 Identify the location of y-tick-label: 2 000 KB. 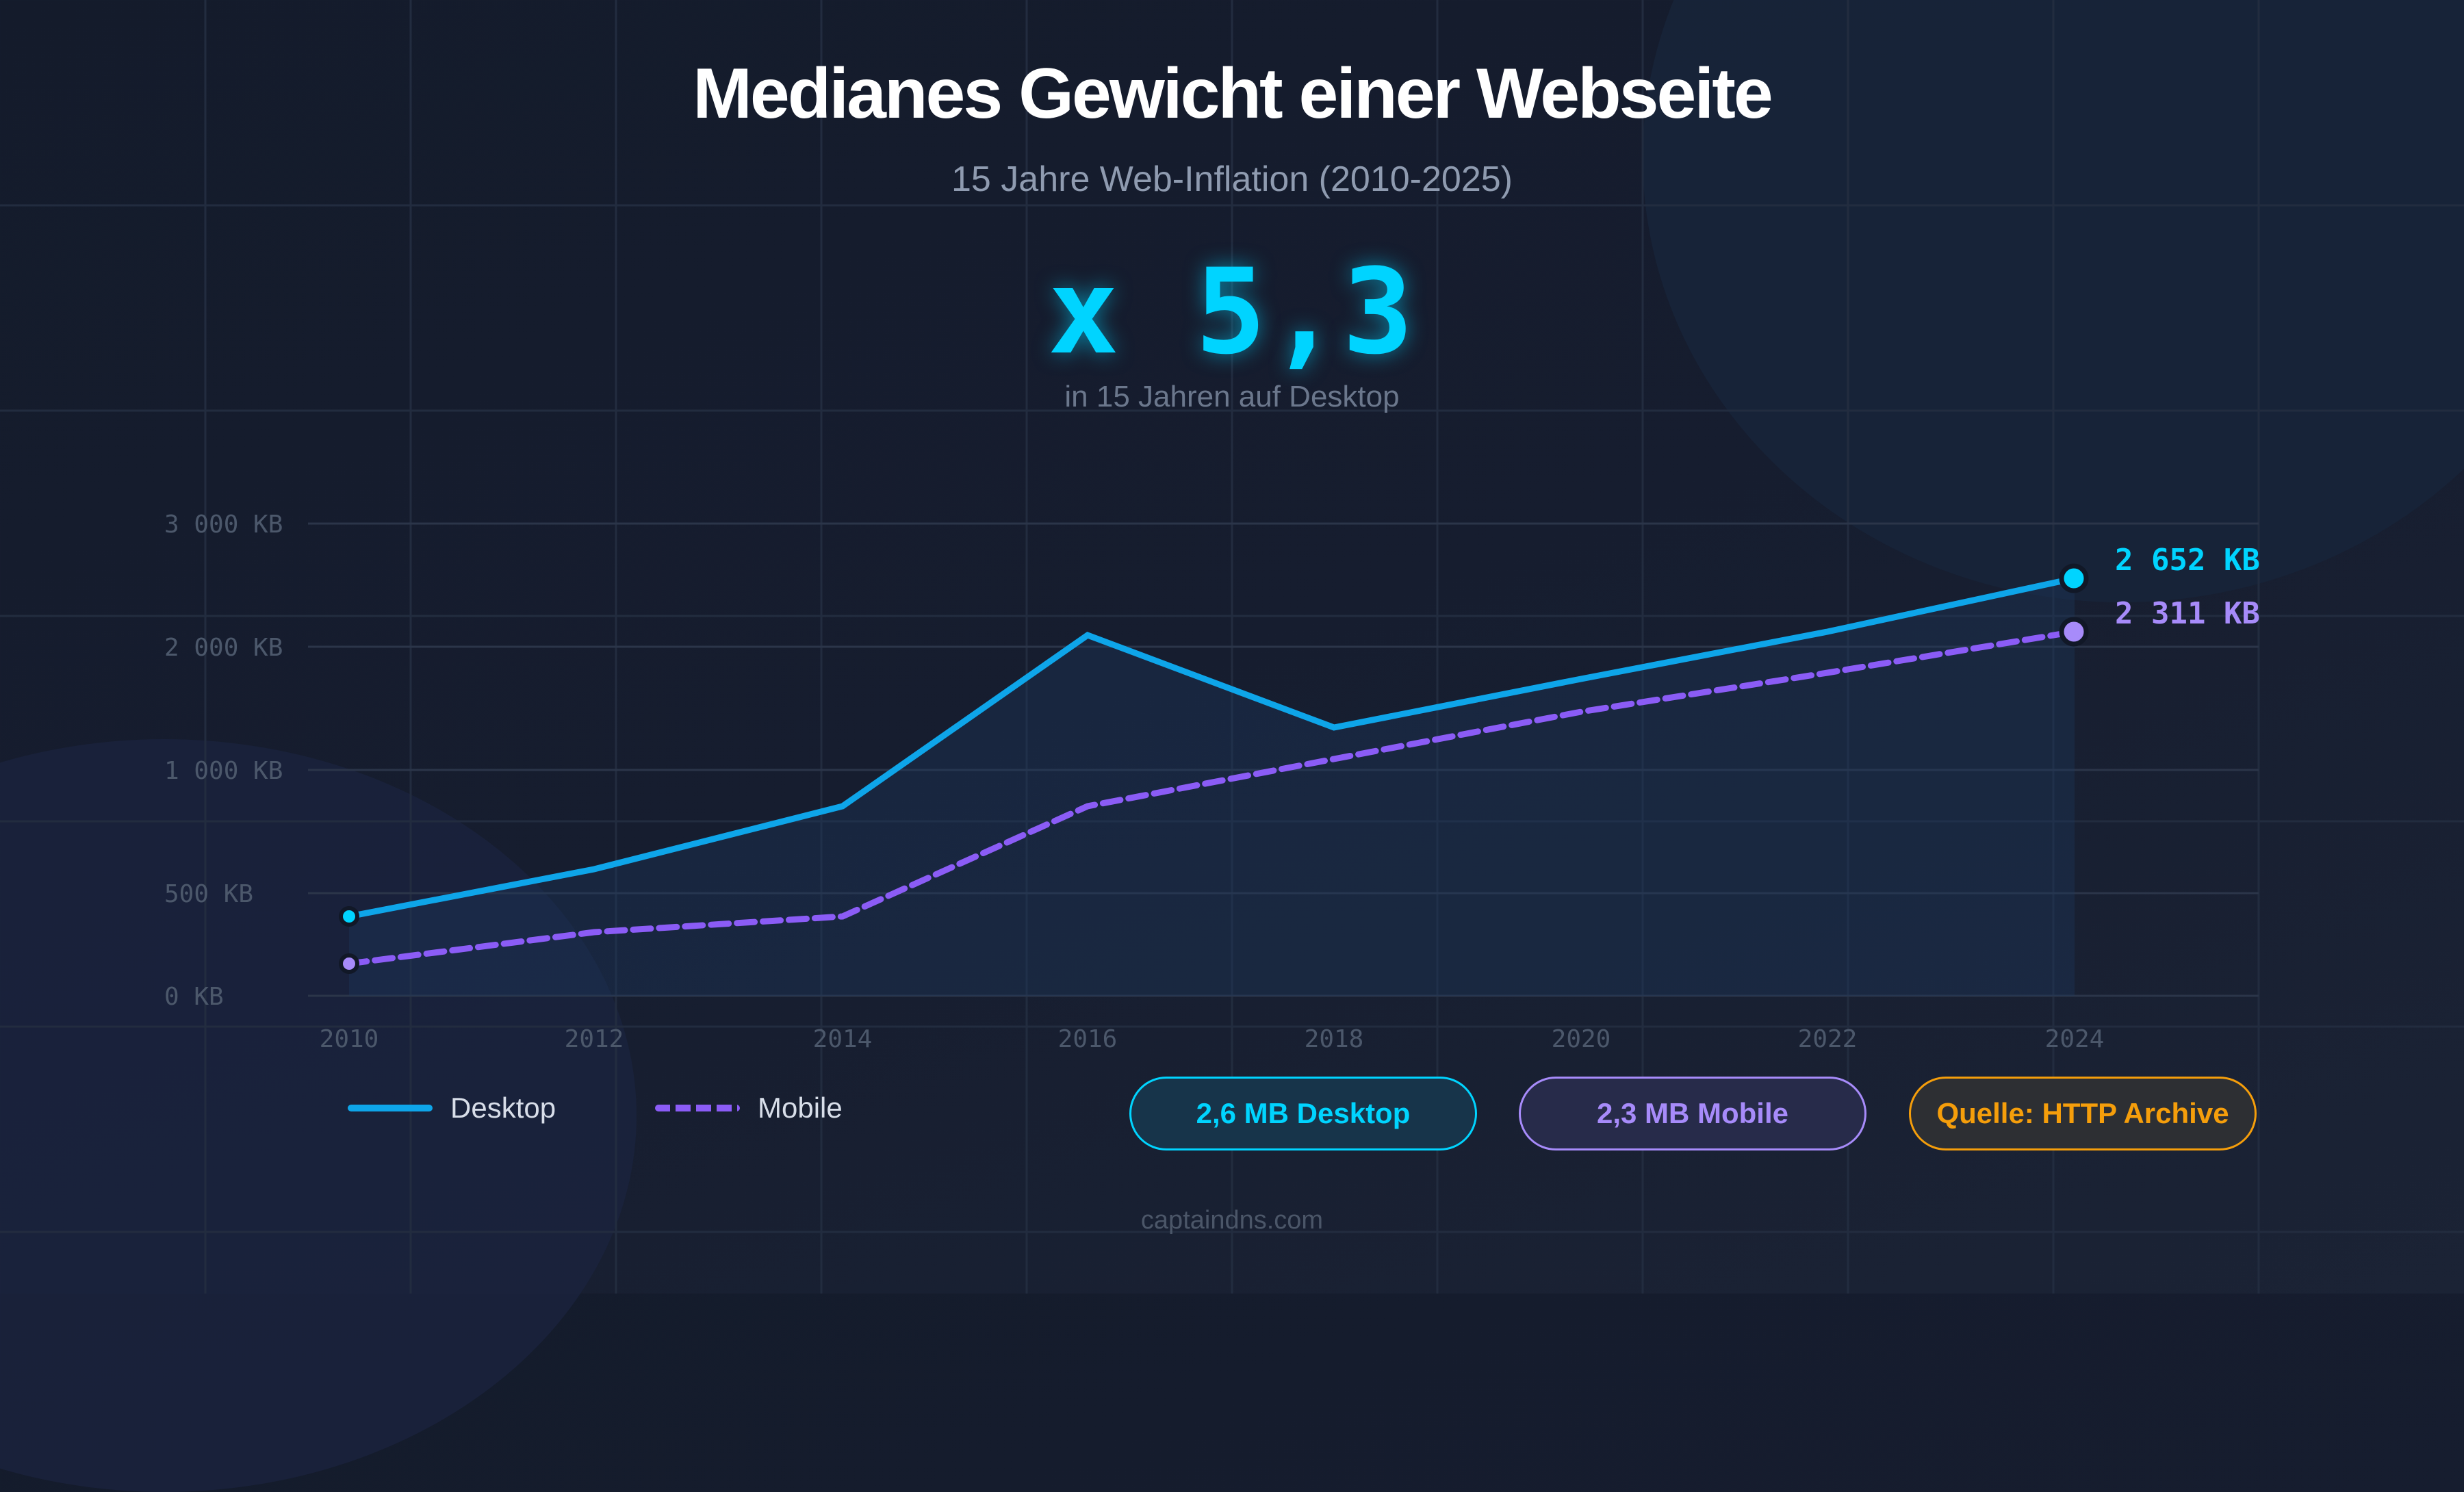
(223, 648).